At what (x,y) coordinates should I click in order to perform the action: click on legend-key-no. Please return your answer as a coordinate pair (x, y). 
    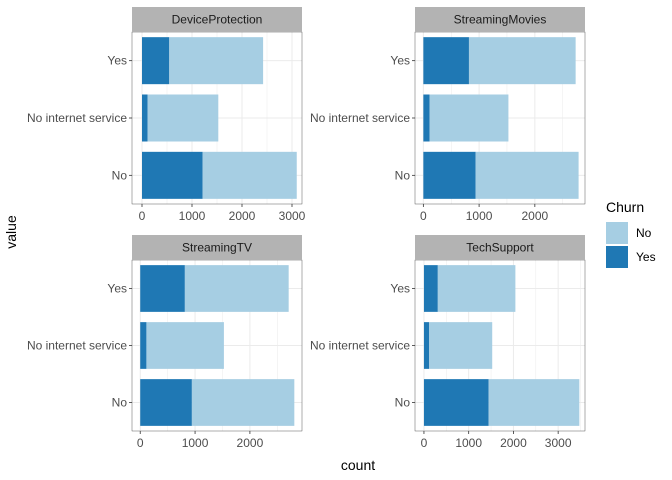
    Looking at the image, I should click on (617, 233).